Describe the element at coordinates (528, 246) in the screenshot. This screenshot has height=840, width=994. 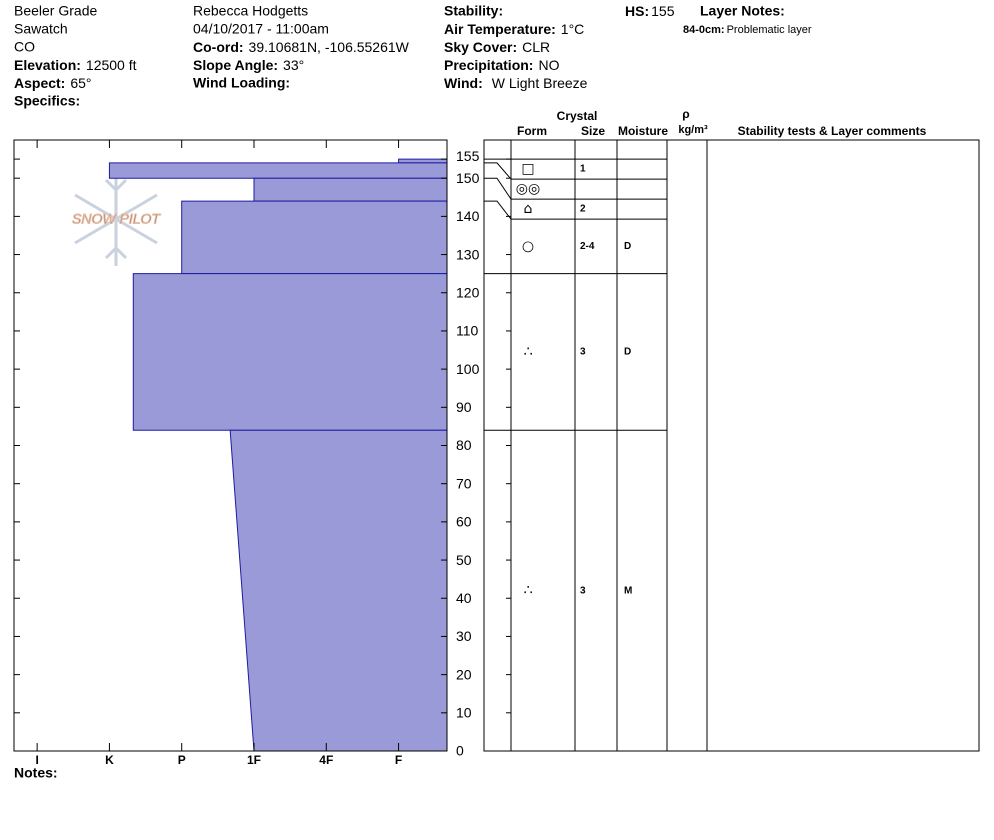
I see `crystal-form: ○` at that location.